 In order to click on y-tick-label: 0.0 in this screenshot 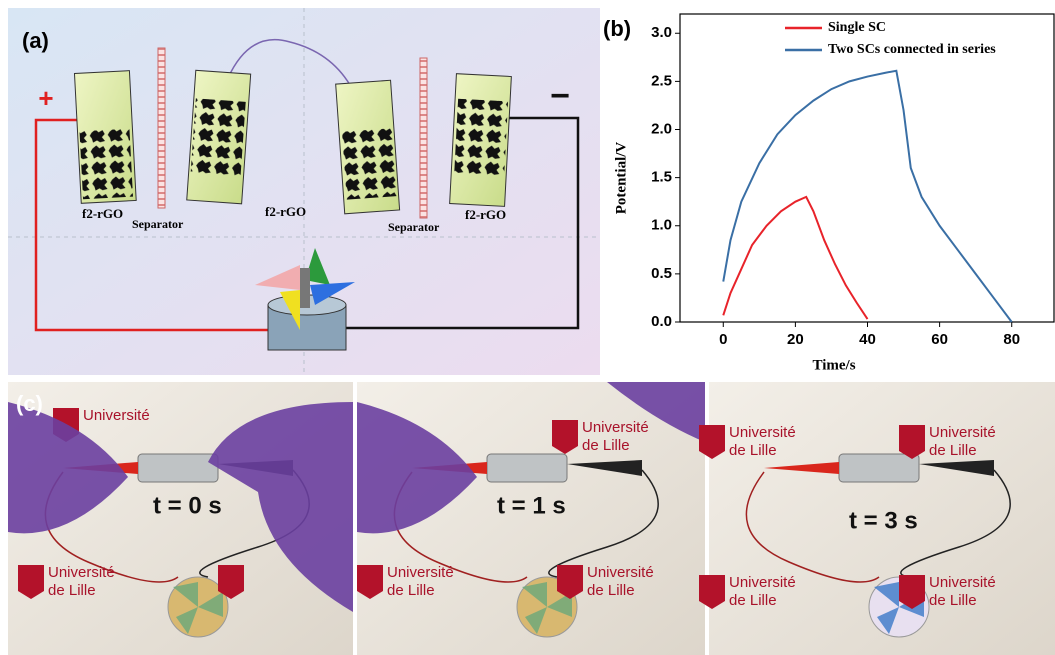, I will do `click(661, 321)`.